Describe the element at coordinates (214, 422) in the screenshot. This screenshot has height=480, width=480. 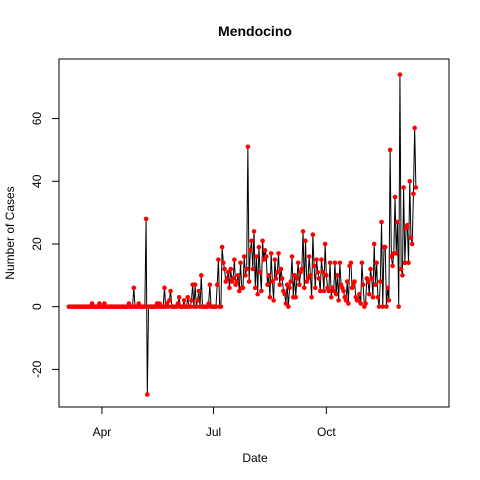
I see `x-axis: Apr Jul Oct` at that location.